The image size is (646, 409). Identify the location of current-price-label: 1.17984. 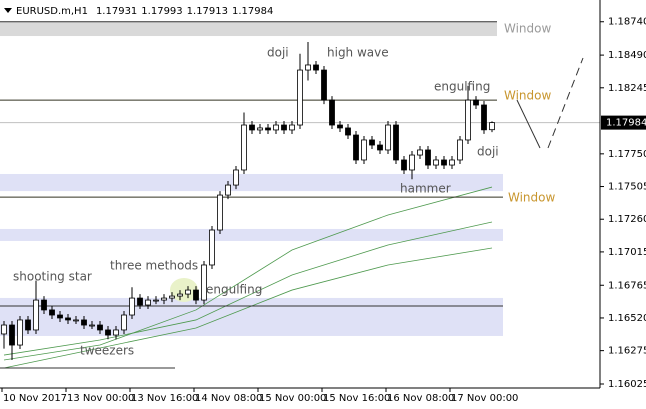
(626, 123).